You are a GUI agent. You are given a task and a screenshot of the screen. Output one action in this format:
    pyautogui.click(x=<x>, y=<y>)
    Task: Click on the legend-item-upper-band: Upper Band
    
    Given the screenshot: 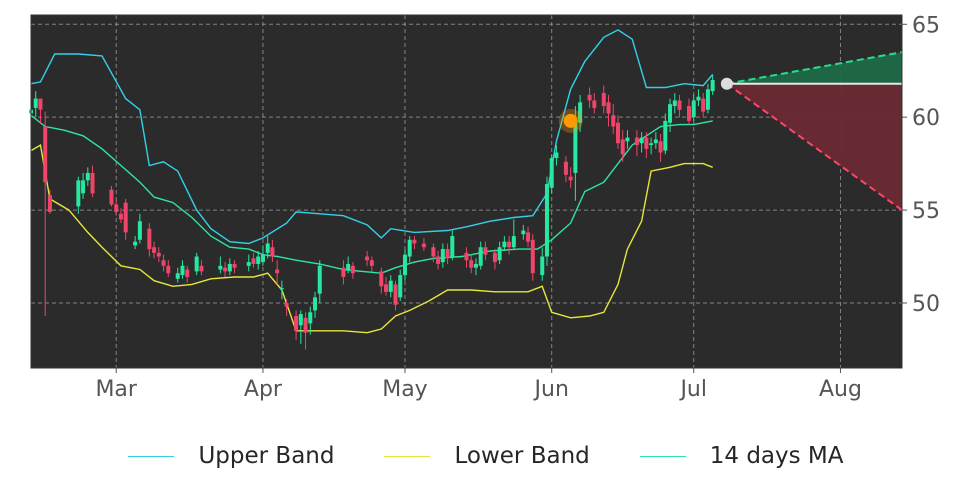 What is the action you would take?
    pyautogui.click(x=231, y=456)
    